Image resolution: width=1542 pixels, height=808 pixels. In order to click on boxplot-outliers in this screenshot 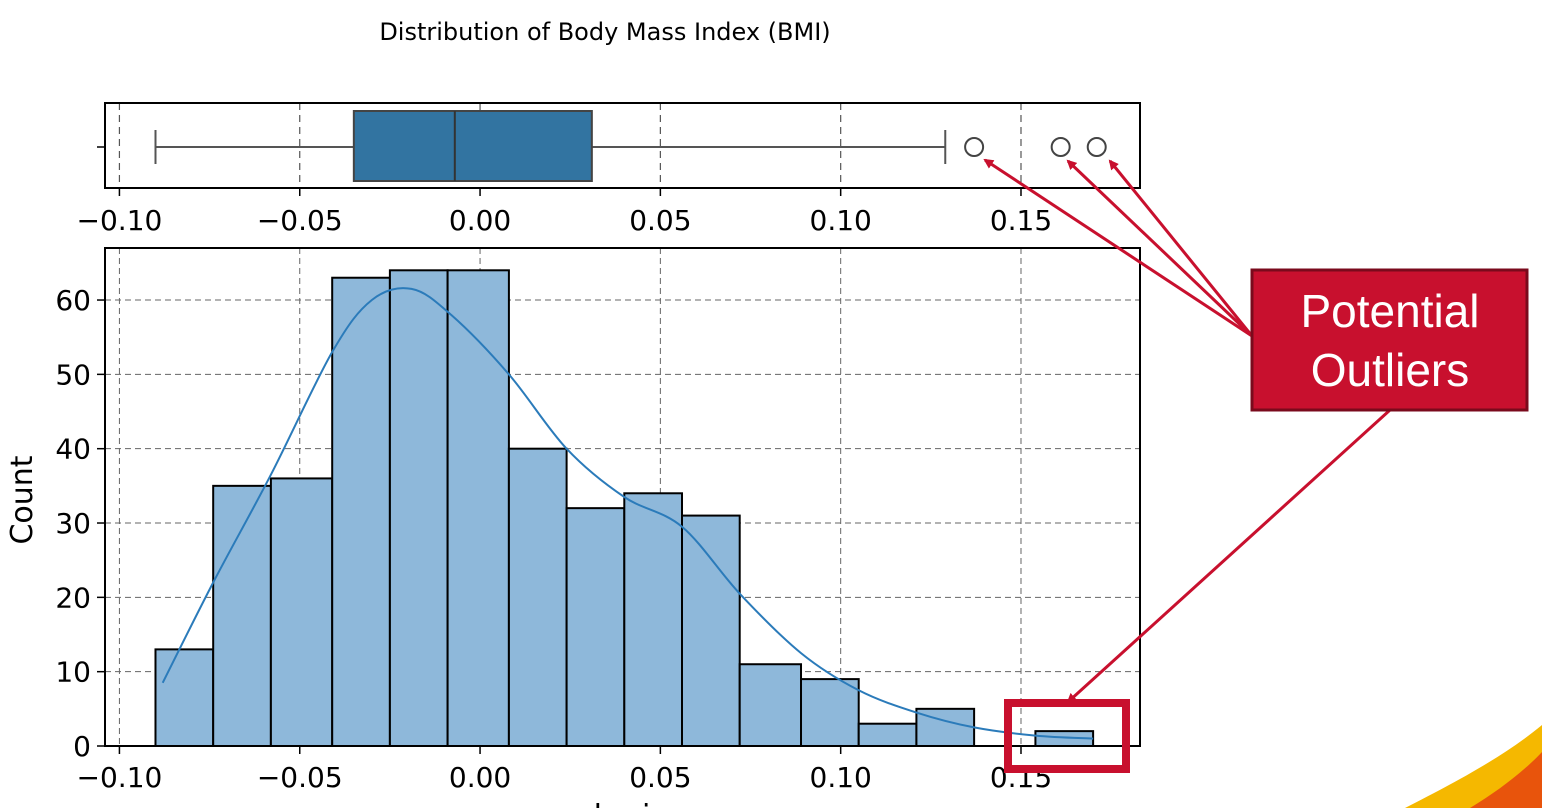, I will do `click(1035, 147)`.